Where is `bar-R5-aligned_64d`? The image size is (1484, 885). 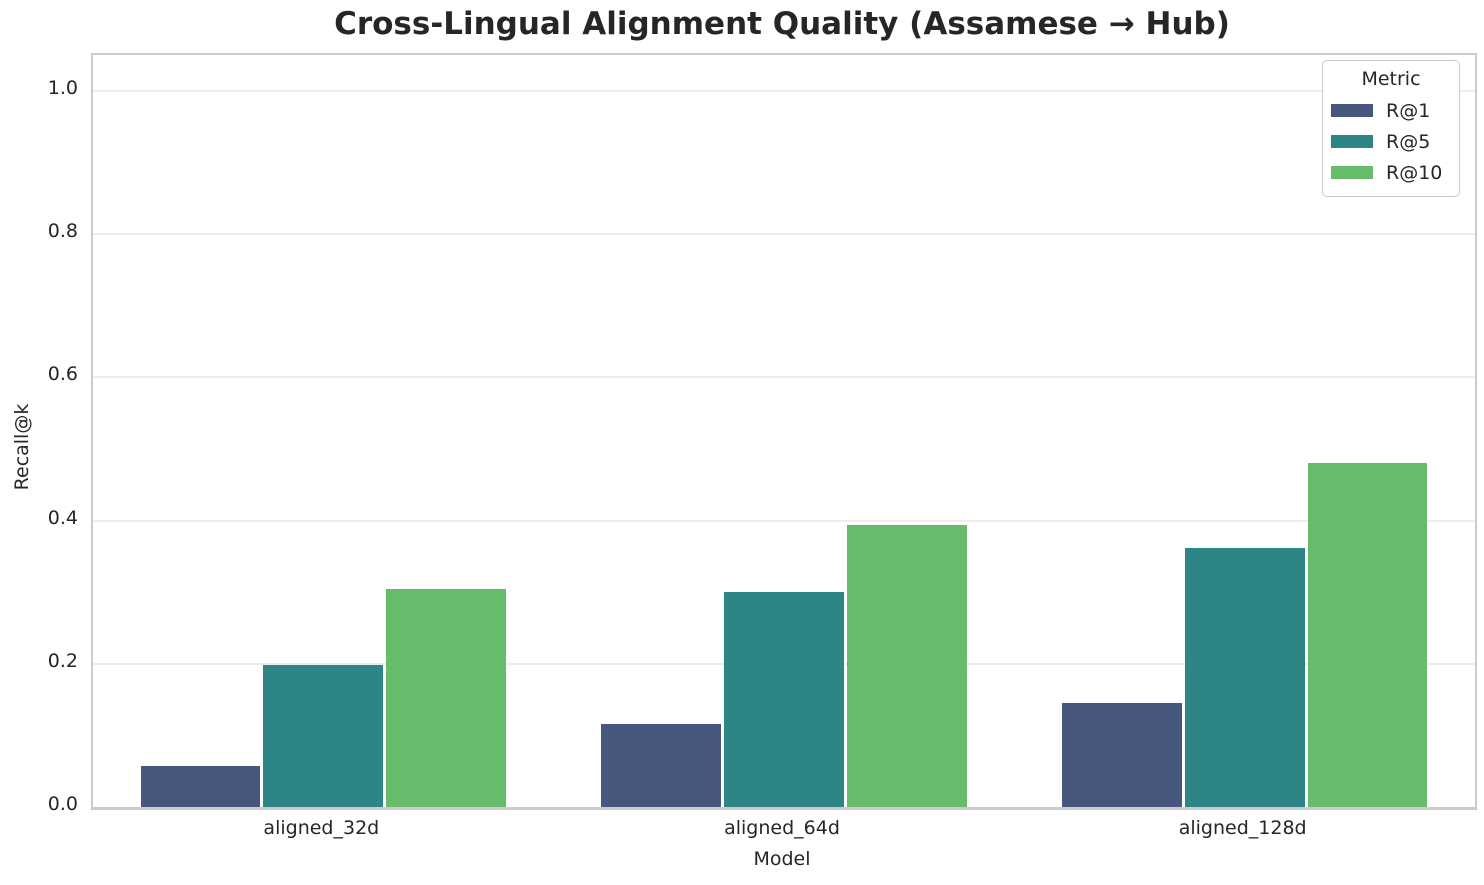
bar-R5-aligned_64d is located at coordinates (784, 699).